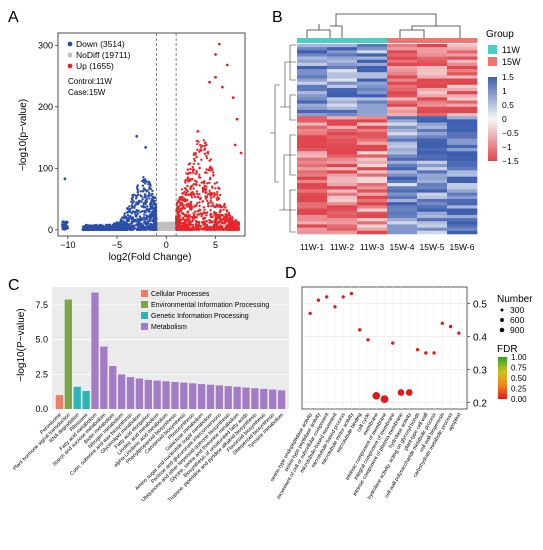 This screenshot has width=543, height=550. Describe the element at coordinates (180, 294) in the screenshot. I see `kegg-legend-label: Cellular Processes` at that location.